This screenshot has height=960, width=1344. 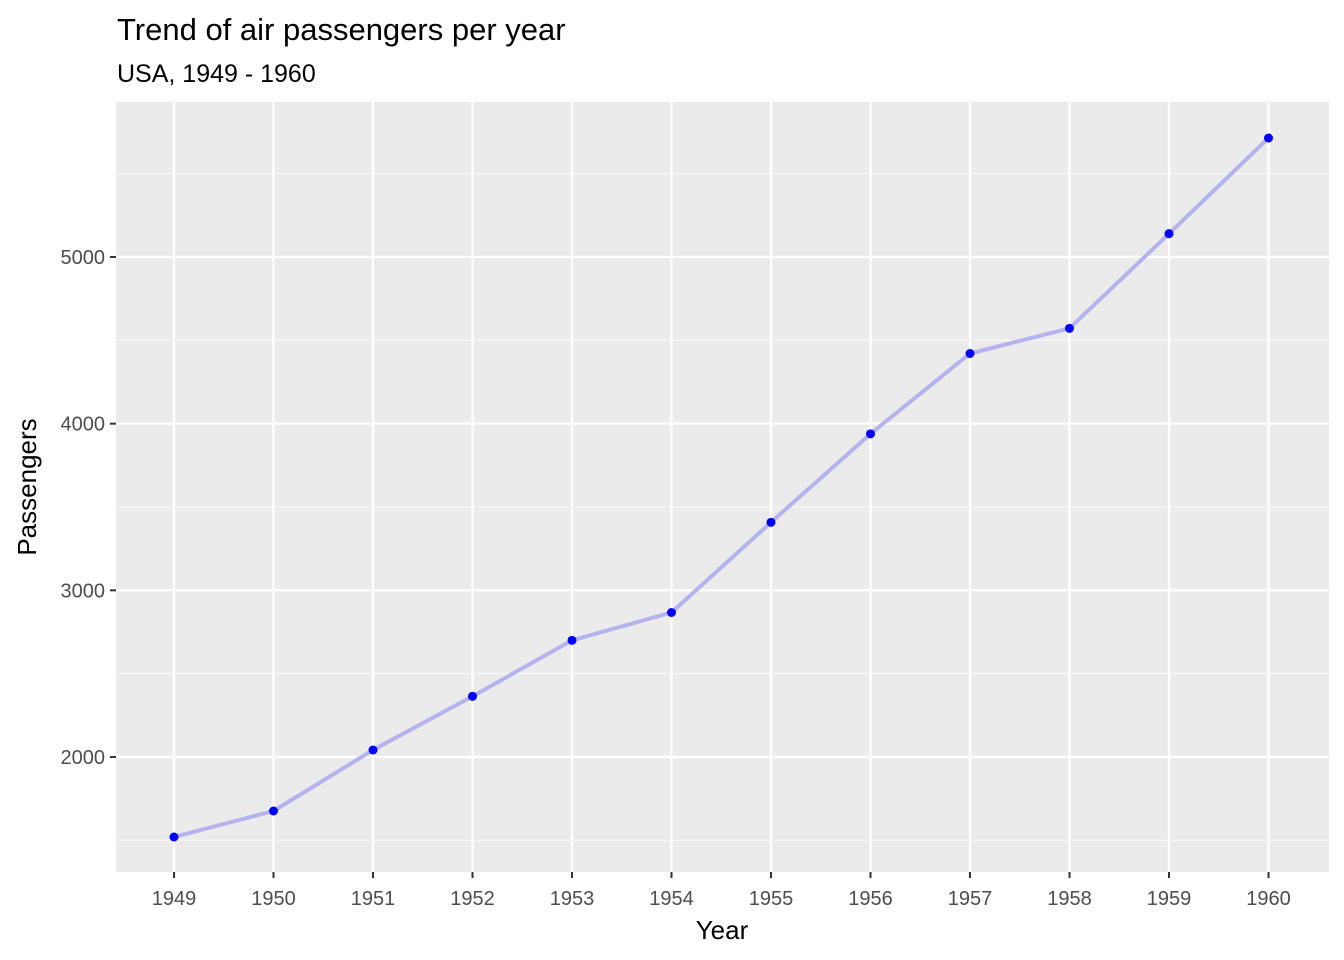 I want to click on x-axis-title: Year, so click(x=722, y=930).